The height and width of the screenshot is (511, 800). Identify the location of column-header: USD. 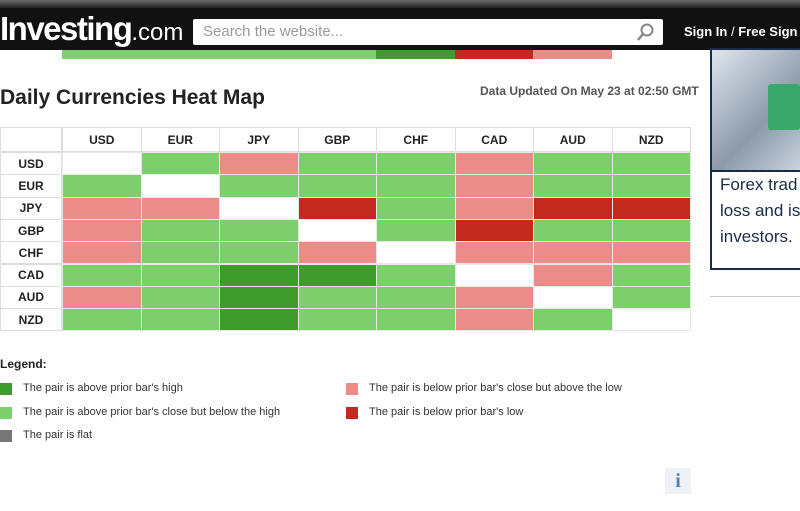
(102, 139).